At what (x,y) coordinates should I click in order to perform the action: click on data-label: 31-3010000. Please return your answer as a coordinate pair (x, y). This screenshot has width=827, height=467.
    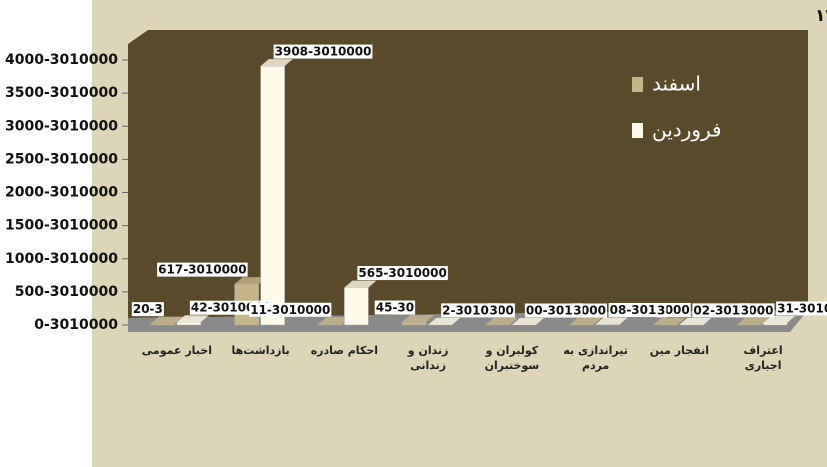
    Looking at the image, I should click on (802, 308).